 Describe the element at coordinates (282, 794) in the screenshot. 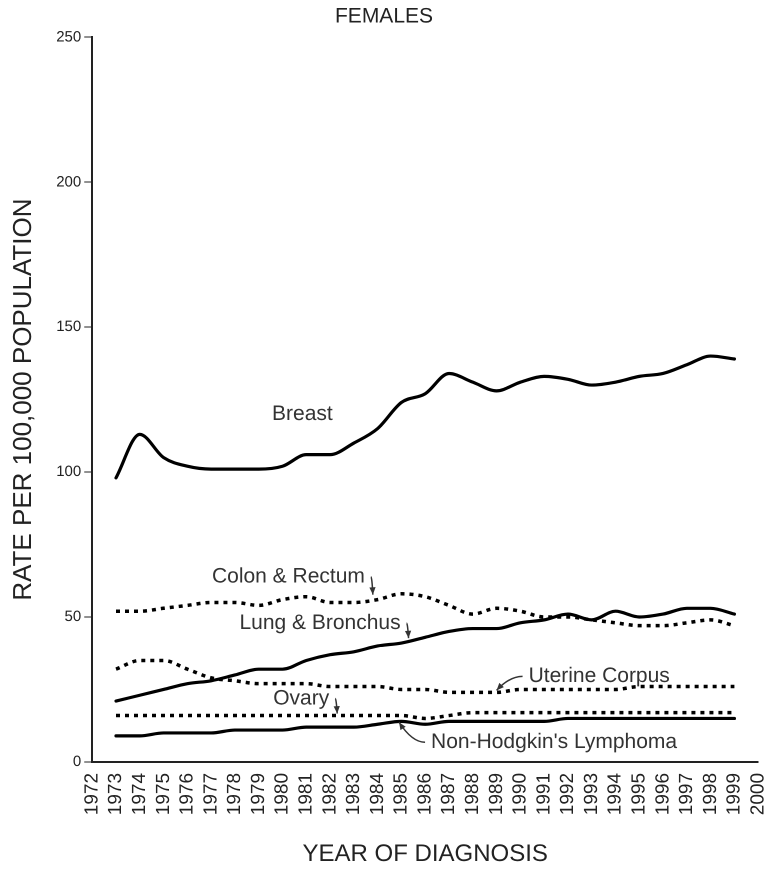

I see `x-tick-label: 1980` at that location.